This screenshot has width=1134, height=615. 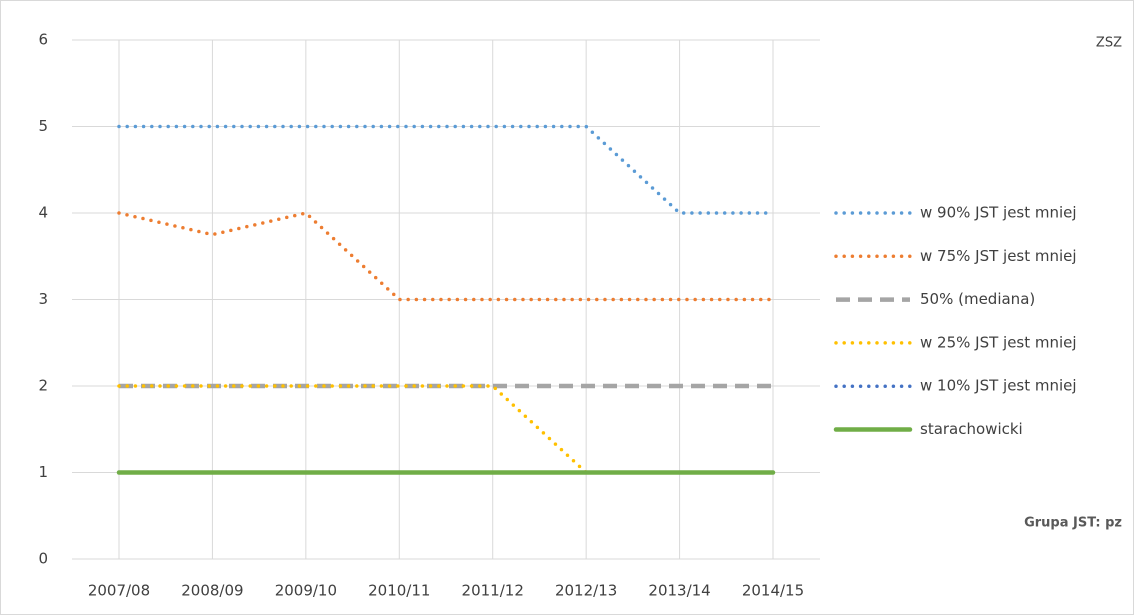 I want to click on x-tick-label: 2009/10, so click(x=306, y=591).